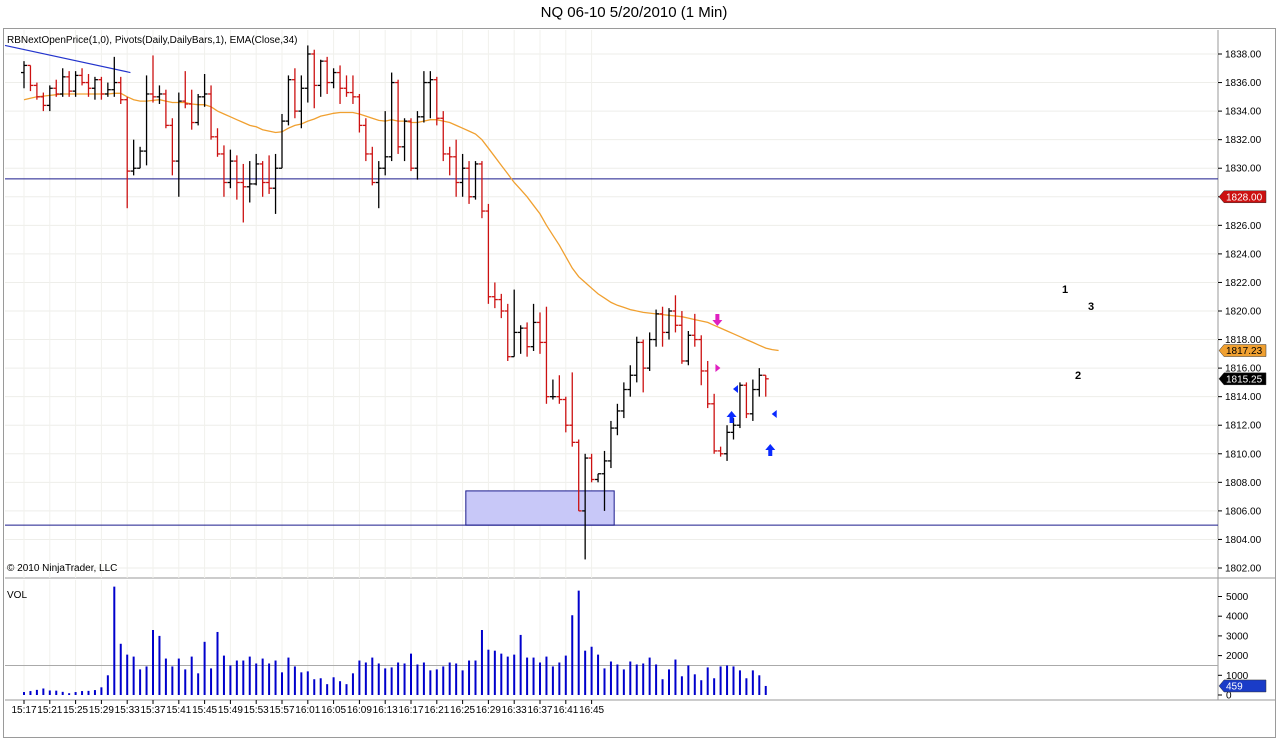 This screenshot has width=1280, height=740. I want to click on volume-last-tag-text: 459, so click(1234, 686).